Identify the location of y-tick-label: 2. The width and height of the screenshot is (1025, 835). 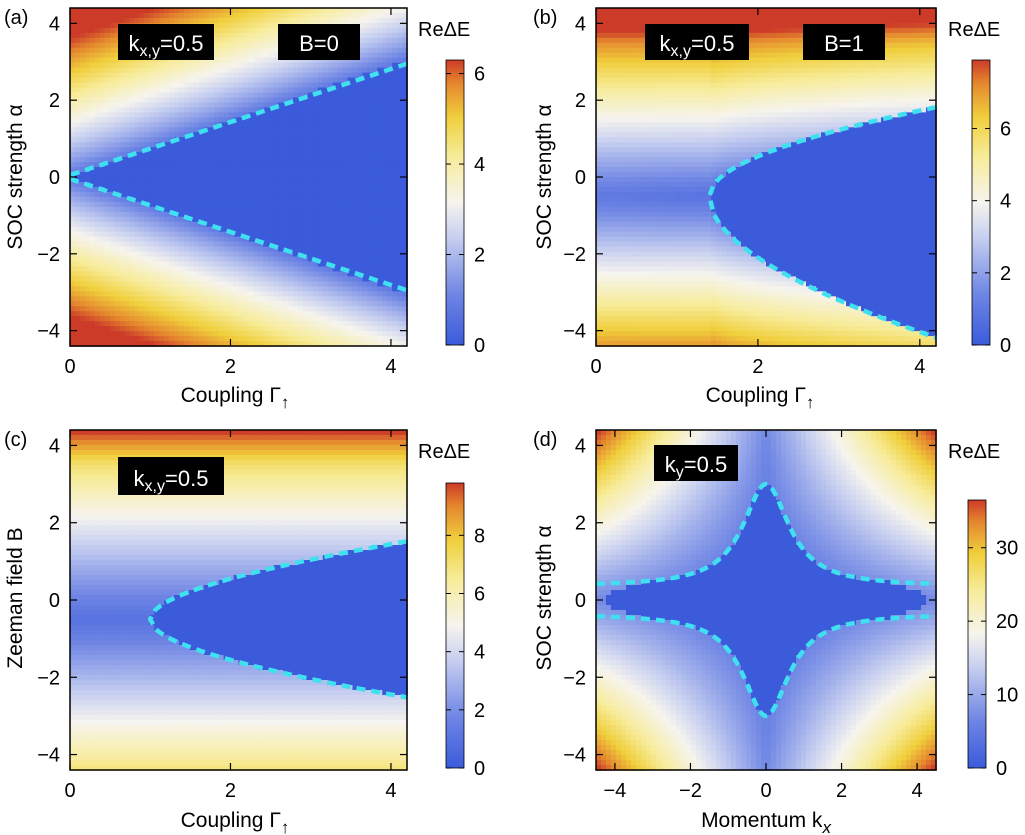
(54, 101).